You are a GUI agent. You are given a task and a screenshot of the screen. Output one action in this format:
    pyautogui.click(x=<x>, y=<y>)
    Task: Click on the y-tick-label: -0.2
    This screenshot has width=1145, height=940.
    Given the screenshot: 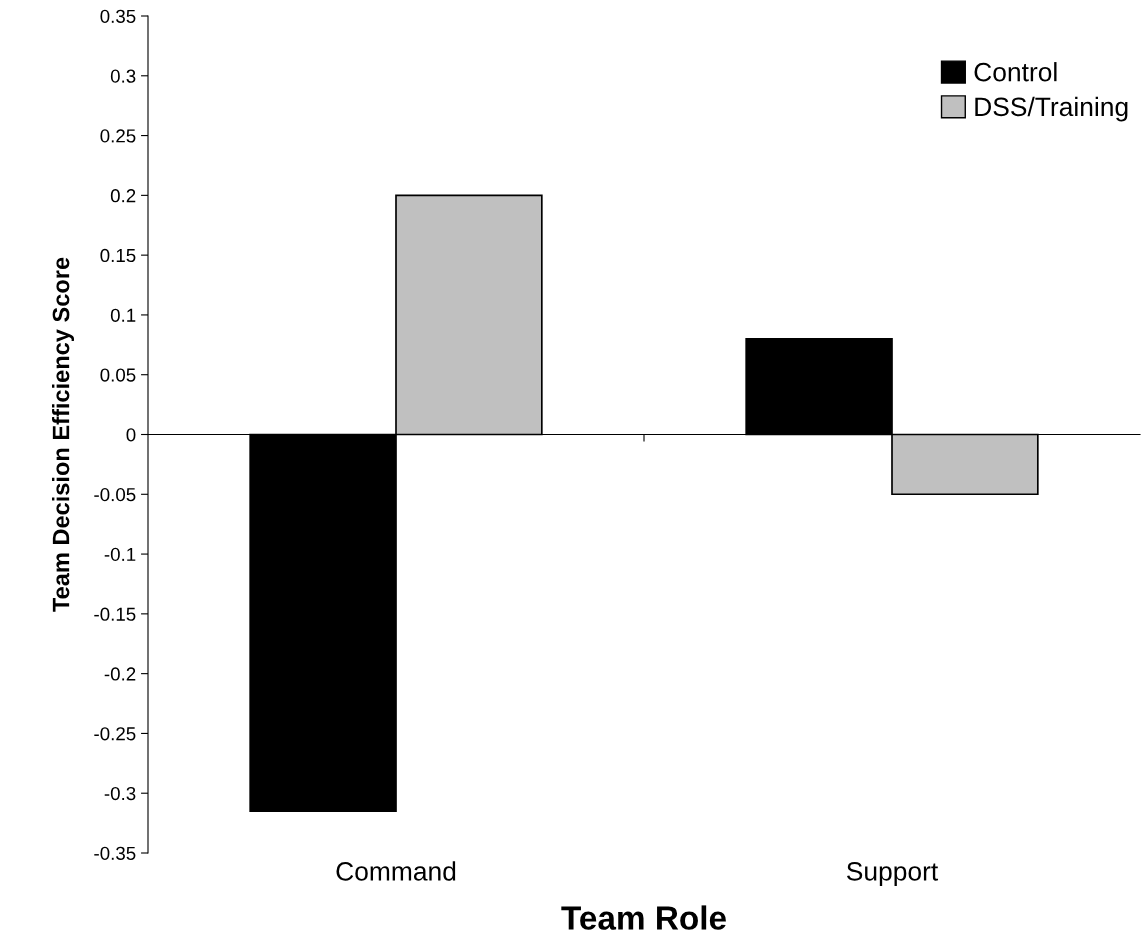 What is the action you would take?
    pyautogui.click(x=120, y=674)
    